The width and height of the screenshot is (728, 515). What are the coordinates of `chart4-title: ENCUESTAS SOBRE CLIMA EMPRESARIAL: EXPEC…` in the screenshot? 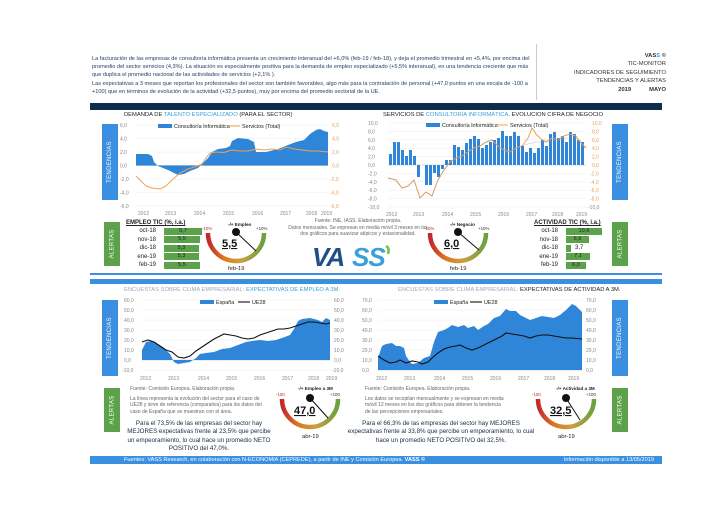 It's located at (509, 290).